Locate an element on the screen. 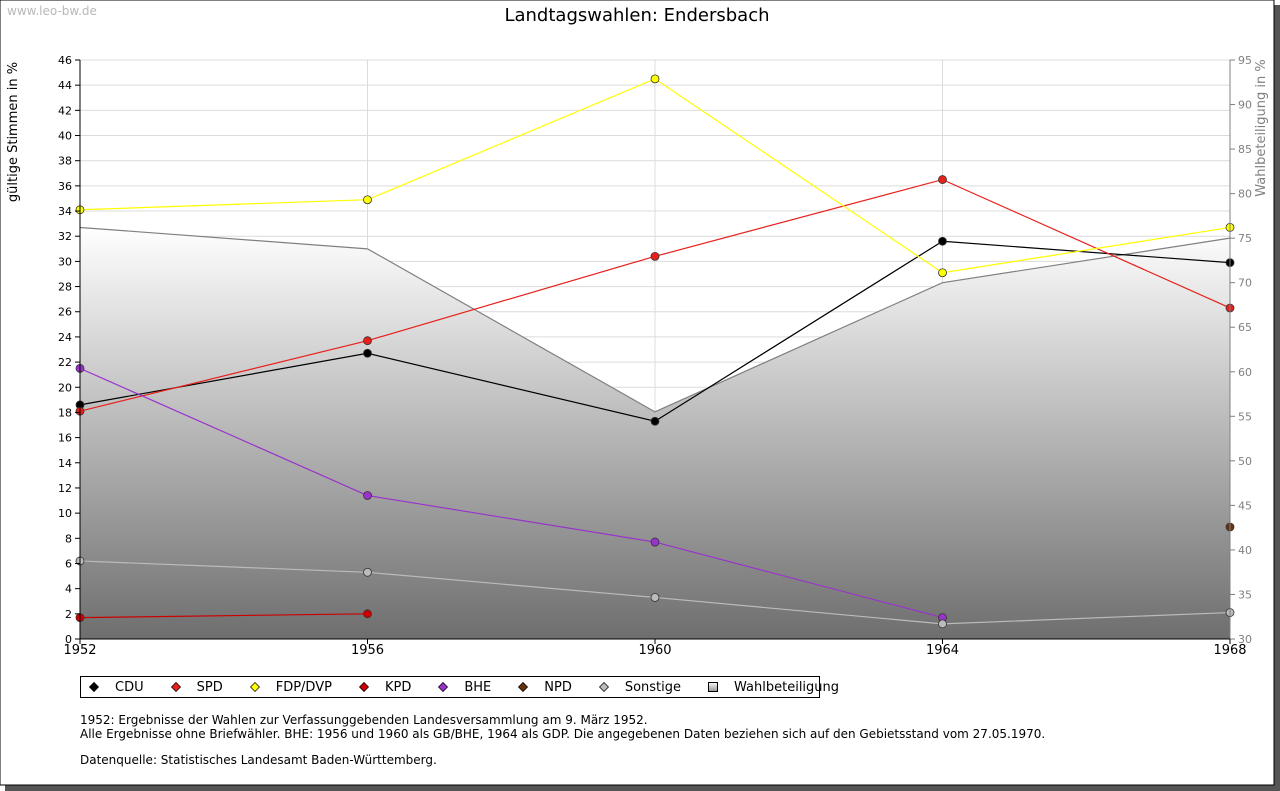 This screenshot has width=1280, height=791. legend-label: BHE is located at coordinates (478, 687).